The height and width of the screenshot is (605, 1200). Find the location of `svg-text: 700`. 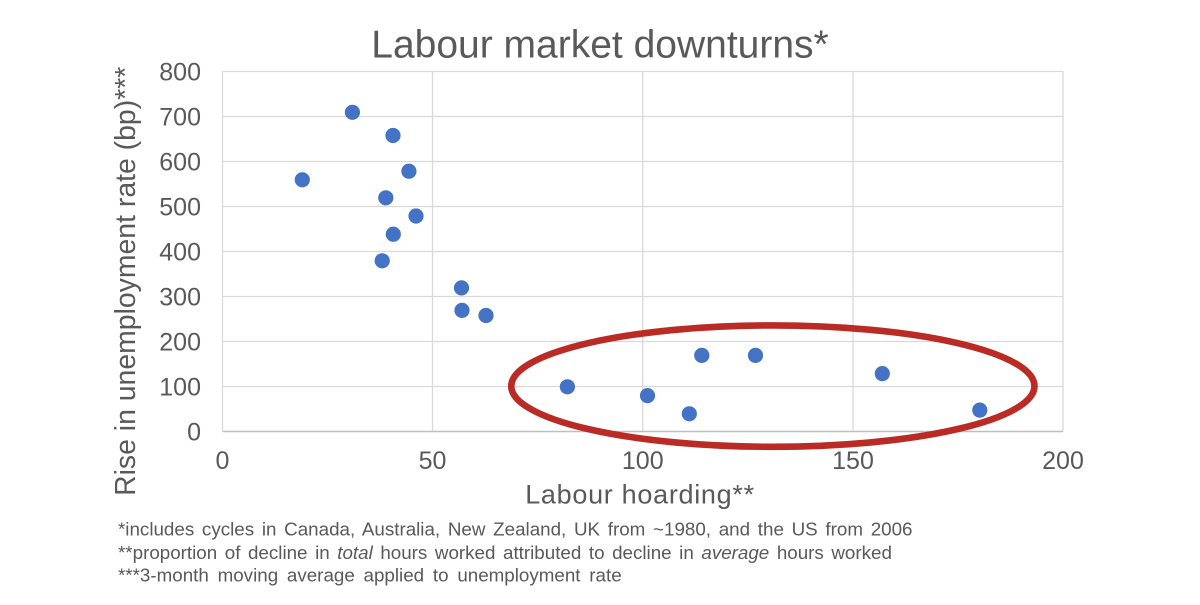

svg-text: 700 is located at coordinates (180, 118).